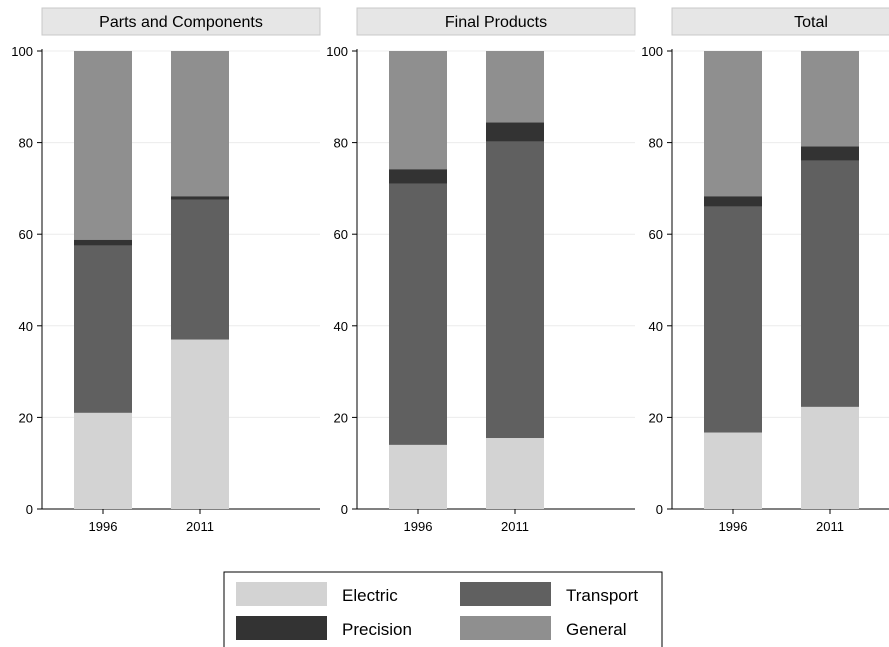  What do you see at coordinates (377, 629) in the screenshot?
I see `legend-label-precision: Precision` at bounding box center [377, 629].